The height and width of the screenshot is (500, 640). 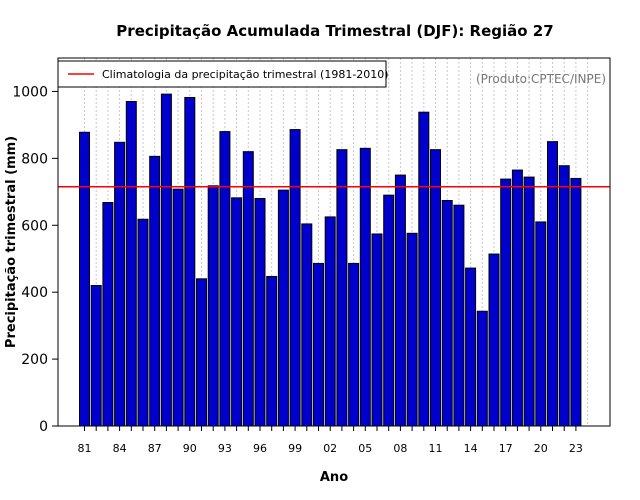 I want to click on y-axis-title: Precipitação trimestral (mm), so click(x=11, y=242).